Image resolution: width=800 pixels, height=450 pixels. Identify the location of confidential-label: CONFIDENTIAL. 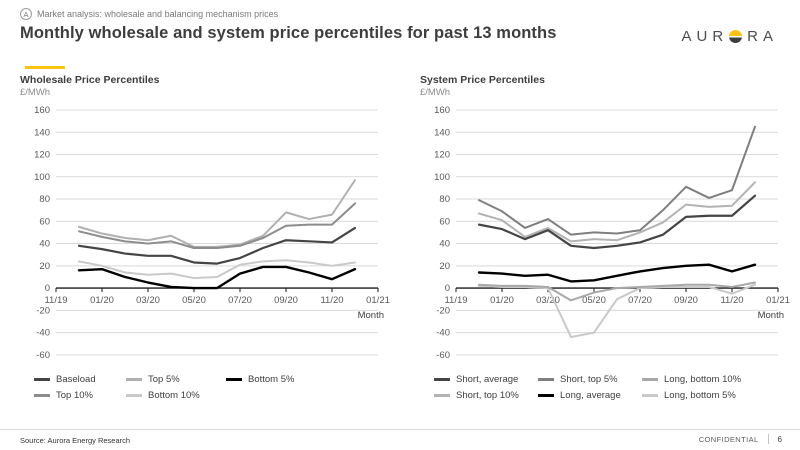
(728, 439).